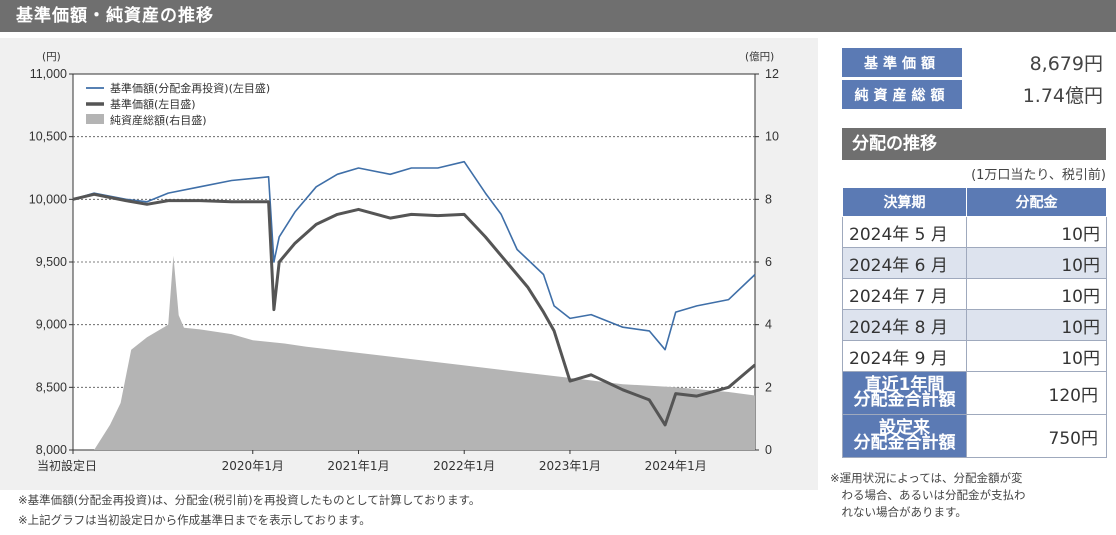 This screenshot has width=1116, height=535. I want to click on period-cell: 2024年 9 月, so click(904, 356).